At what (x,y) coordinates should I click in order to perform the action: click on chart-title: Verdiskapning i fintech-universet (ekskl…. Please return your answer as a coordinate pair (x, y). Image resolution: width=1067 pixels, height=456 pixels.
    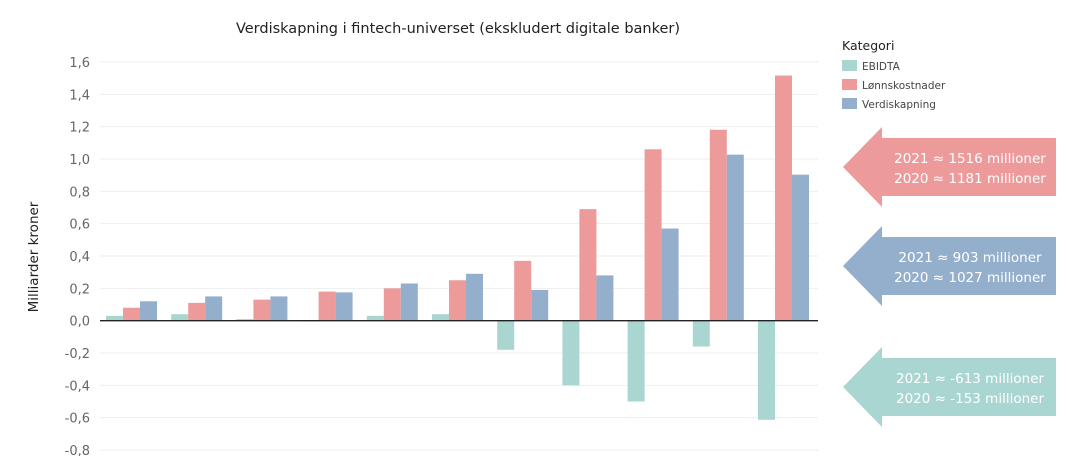
    Looking at the image, I should click on (458, 29).